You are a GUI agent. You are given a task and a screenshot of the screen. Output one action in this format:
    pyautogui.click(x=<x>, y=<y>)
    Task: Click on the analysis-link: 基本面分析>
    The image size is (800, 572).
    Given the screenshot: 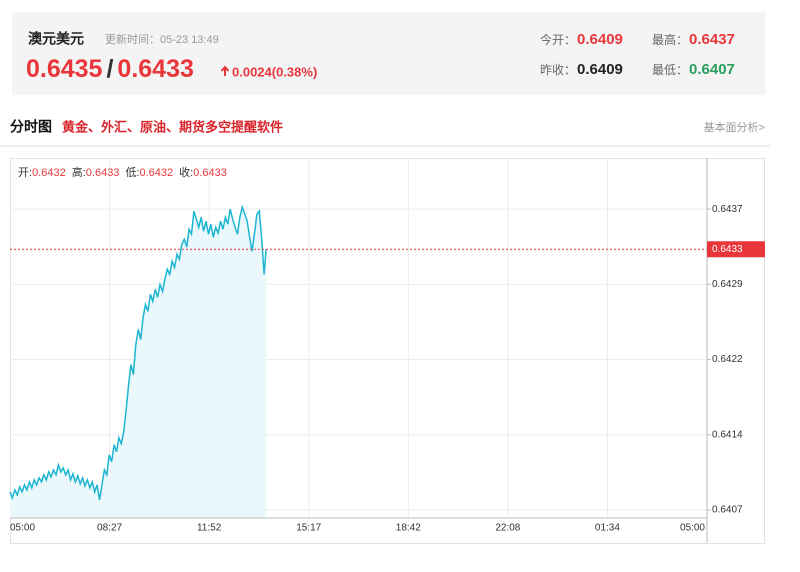 What is the action you would take?
    pyautogui.click(x=734, y=127)
    